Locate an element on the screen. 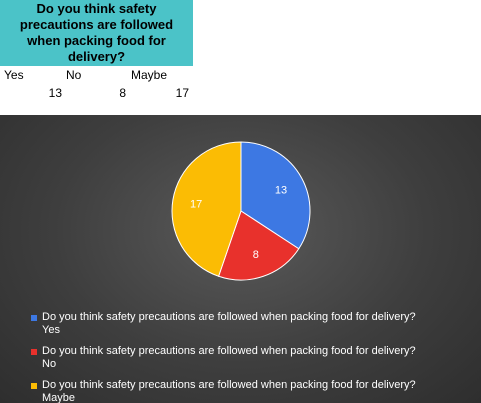 This screenshot has height=403, width=481. pie-slice-no is located at coordinates (258, 245).